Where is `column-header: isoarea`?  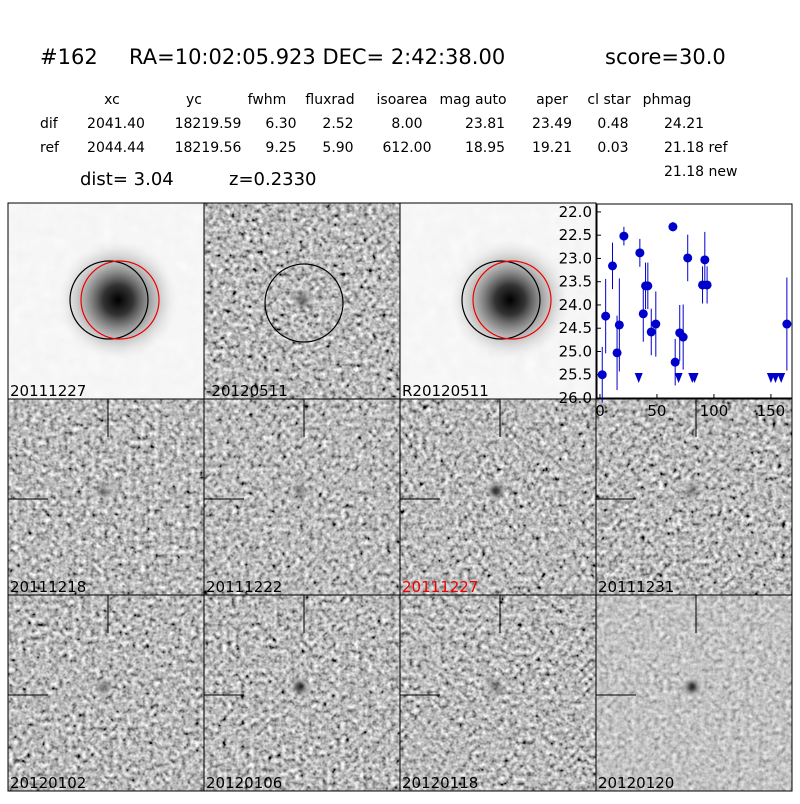
column-header: isoarea is located at coordinates (402, 100).